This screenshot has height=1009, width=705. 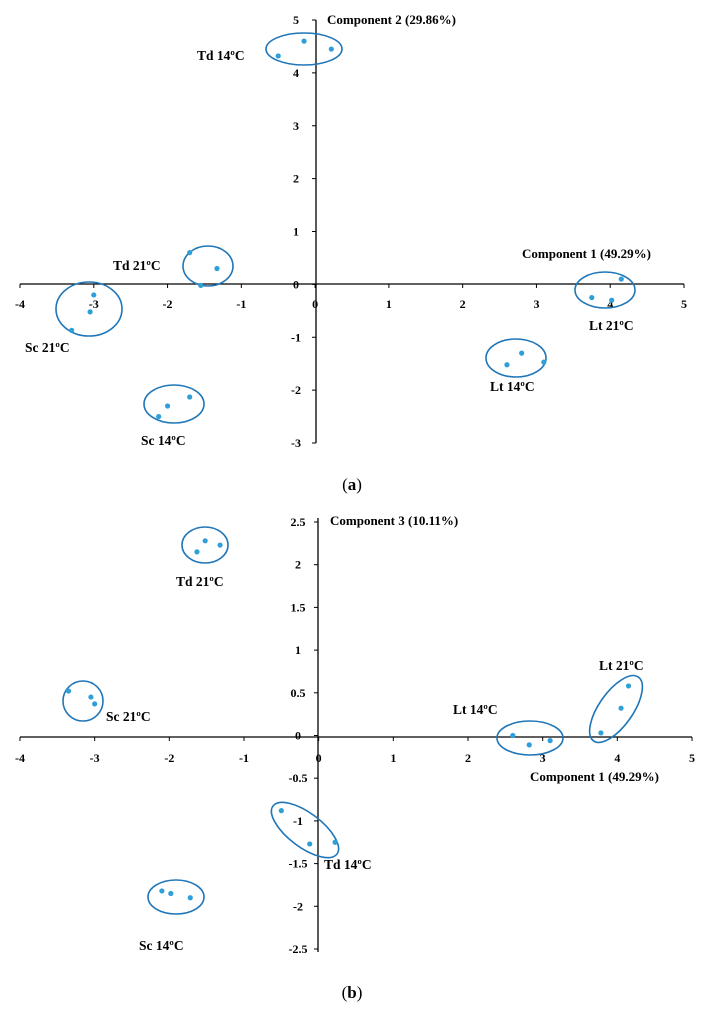 What do you see at coordinates (298, 821) in the screenshot?
I see `y-tick-label: -1` at bounding box center [298, 821].